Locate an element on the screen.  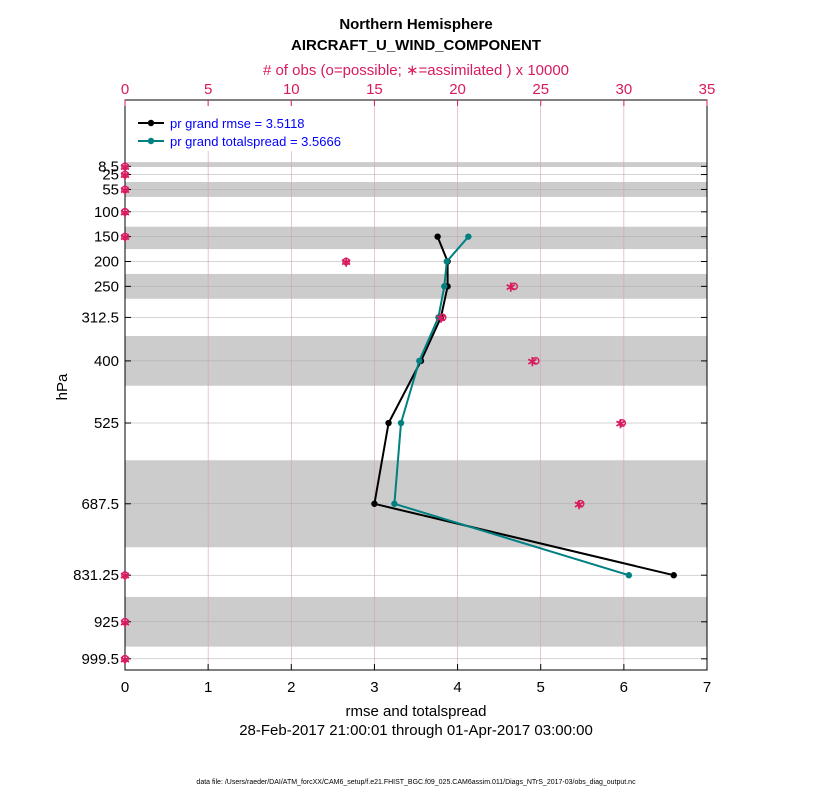
legend-rmse-marker is located at coordinates (151, 123).